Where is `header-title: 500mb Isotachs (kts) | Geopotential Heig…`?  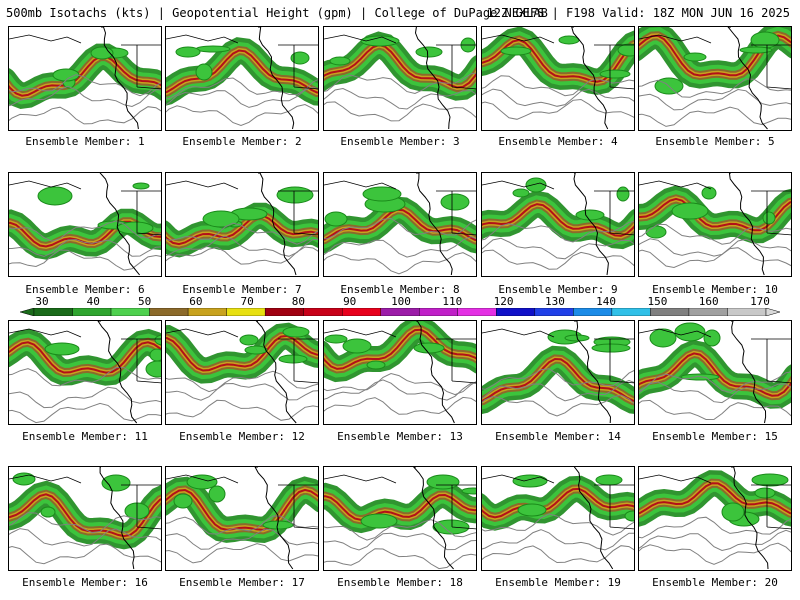 header-title: 500mb Isotachs (kts) | Geopotential Heig… is located at coordinates (277, 13).